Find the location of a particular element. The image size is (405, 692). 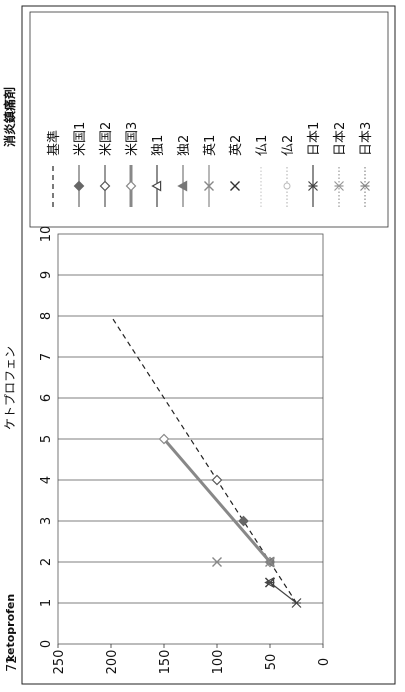

legend-label: 米国2 is located at coordinates (106, 139).